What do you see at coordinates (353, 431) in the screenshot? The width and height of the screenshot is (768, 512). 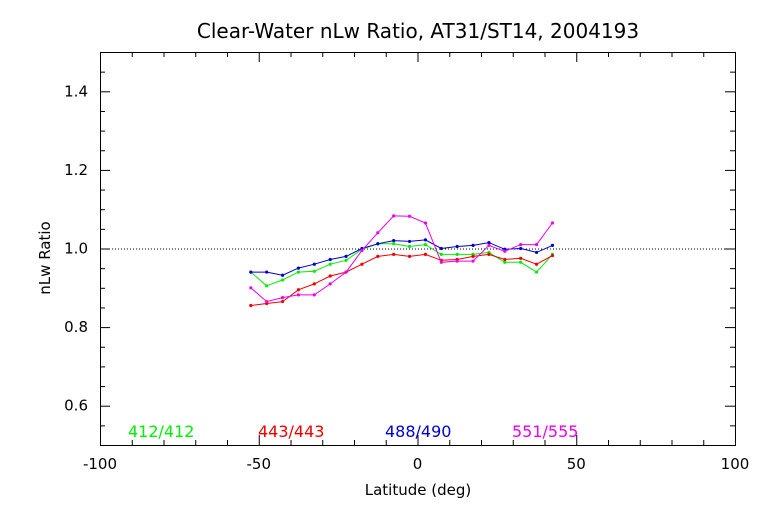 I see `legend: 412/412 443/443 488/490 551/555` at bounding box center [353, 431].